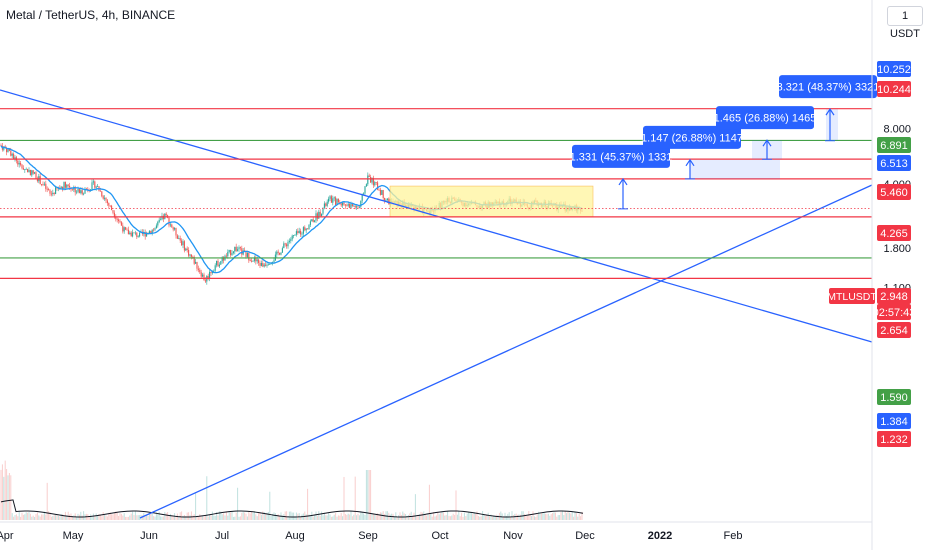 This screenshot has height=550, width=932. What do you see at coordinates (897, 130) in the screenshot?
I see `y-tick-label: 8.000` at bounding box center [897, 130].